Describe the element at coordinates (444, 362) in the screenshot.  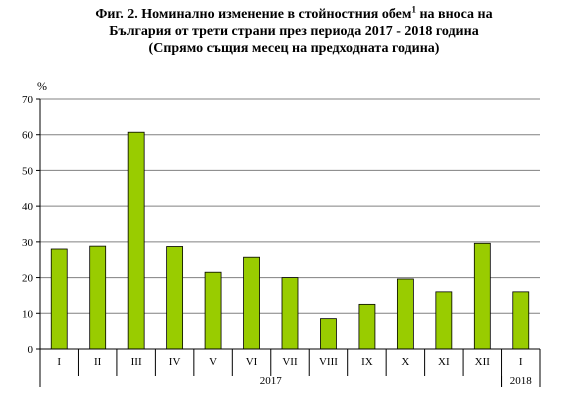
I see `x-tick-label: XI` at that location.